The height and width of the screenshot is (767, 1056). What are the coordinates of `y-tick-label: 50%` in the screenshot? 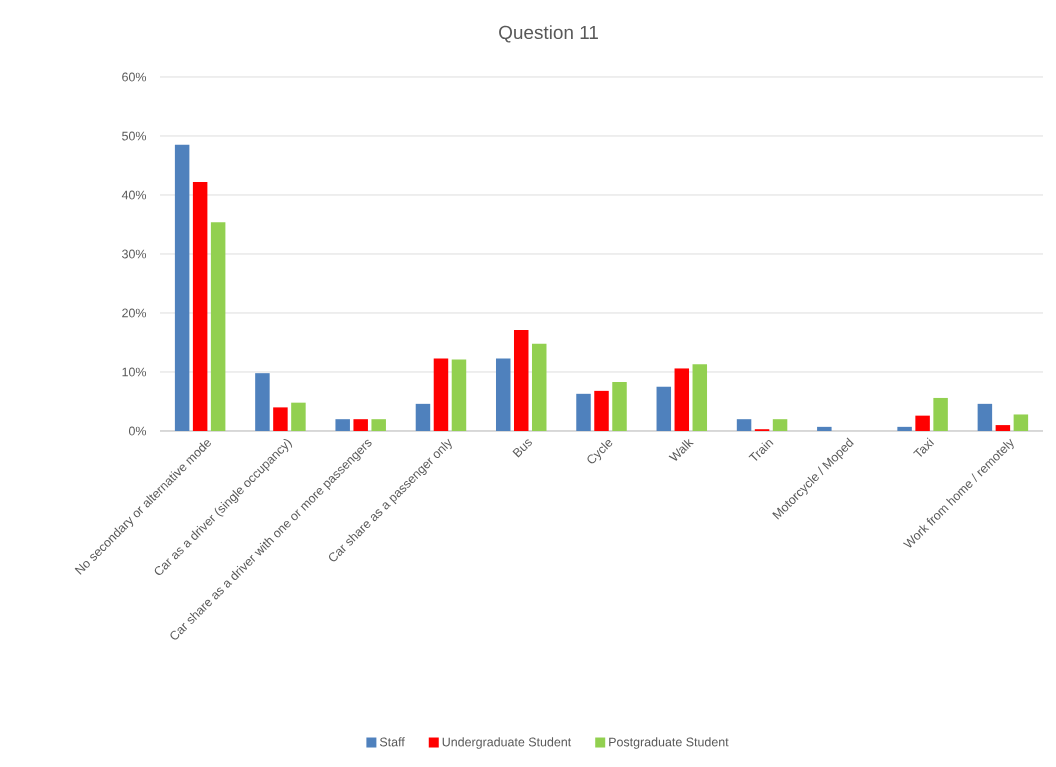 It's located at (134, 136).